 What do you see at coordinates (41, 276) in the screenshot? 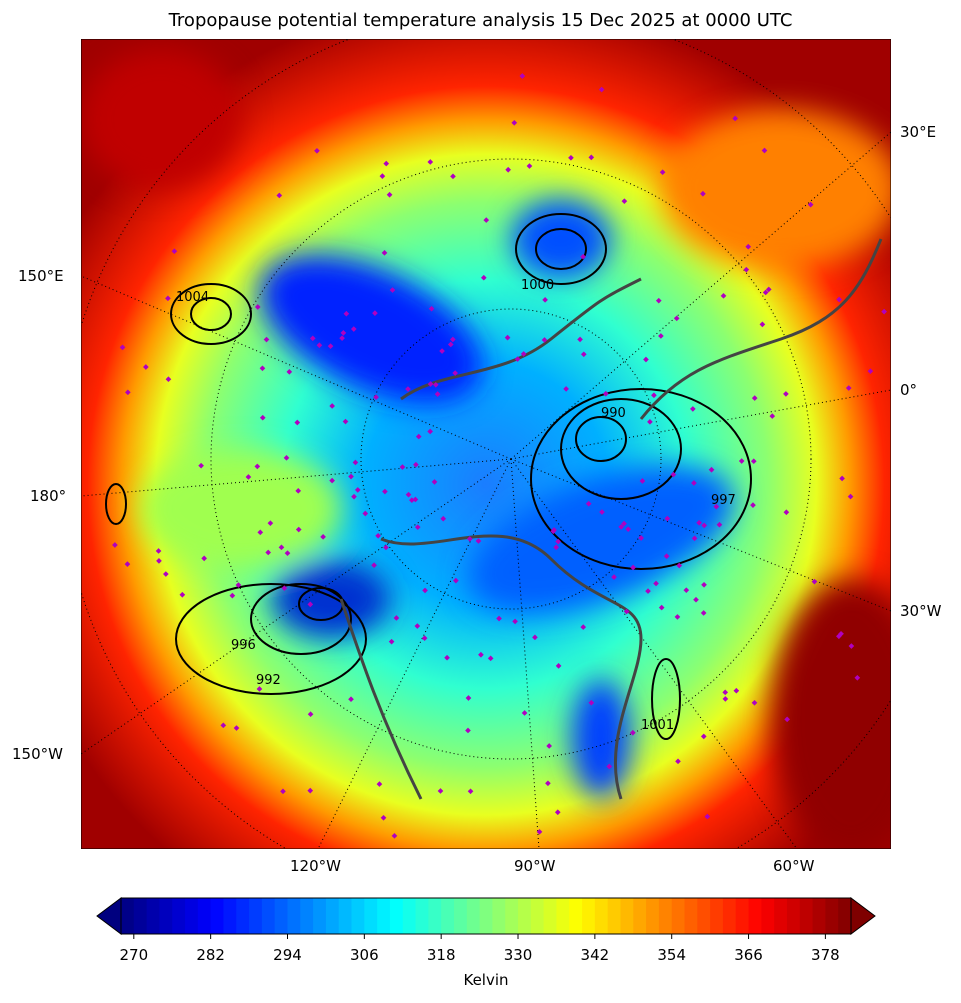
I see `lon-label-150e: 150°E` at bounding box center [41, 276].